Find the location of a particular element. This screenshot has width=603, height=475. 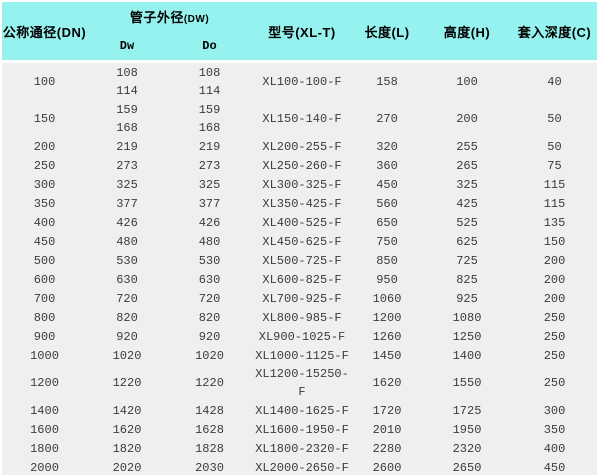

table-row: 300 325 325 XL300-325-F 450 325 115 is located at coordinates (299, 184).